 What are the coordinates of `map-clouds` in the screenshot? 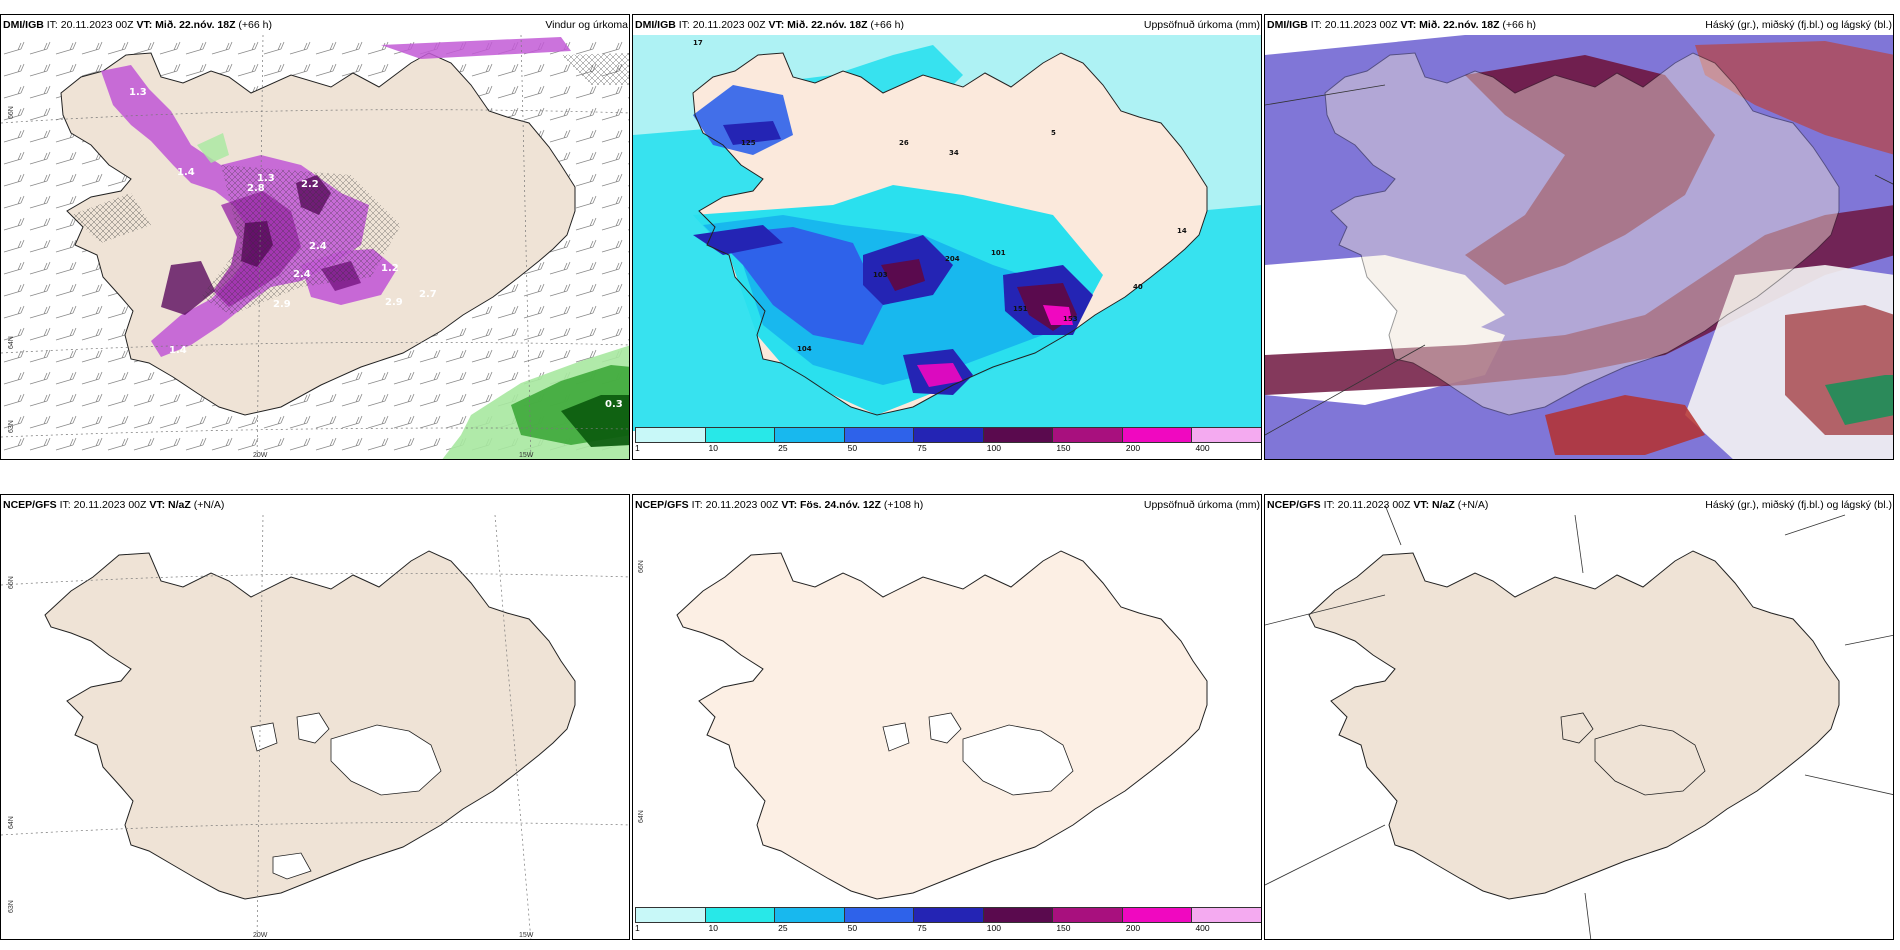 It's located at (1579, 247).